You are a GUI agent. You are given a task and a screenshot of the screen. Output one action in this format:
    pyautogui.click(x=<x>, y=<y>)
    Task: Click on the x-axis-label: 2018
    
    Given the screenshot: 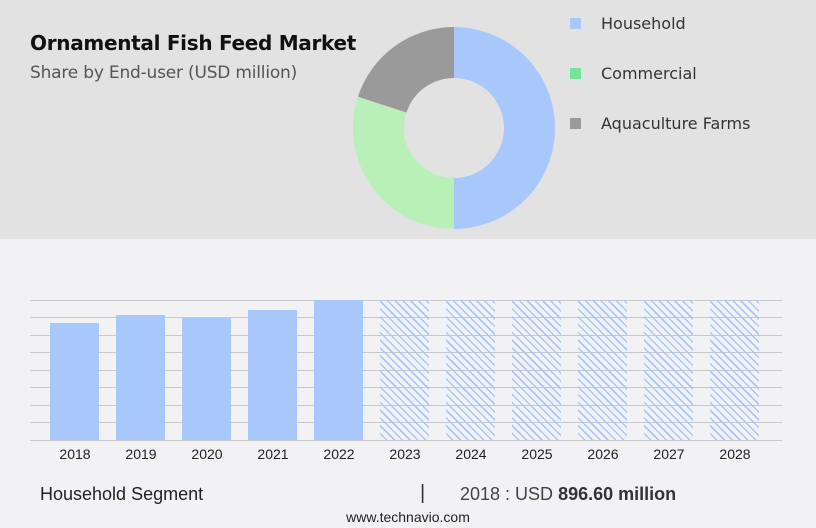 What is the action you would take?
    pyautogui.click(x=75, y=454)
    